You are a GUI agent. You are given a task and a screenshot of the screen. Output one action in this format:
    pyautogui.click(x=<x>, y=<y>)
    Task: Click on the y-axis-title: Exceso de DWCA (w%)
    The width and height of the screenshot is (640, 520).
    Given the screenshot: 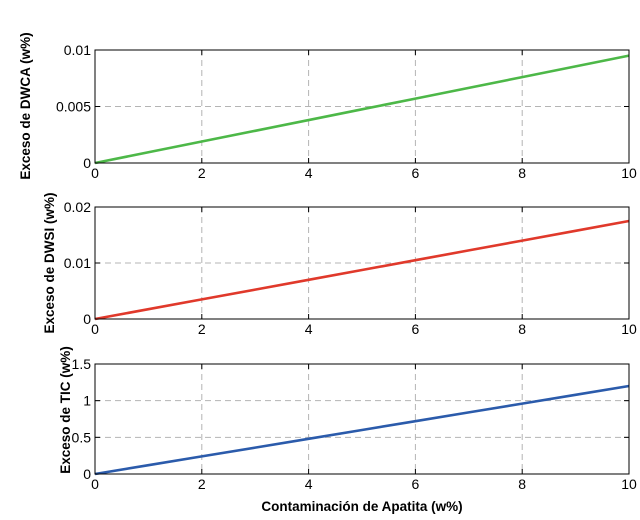 What is the action you would take?
    pyautogui.click(x=25, y=105)
    